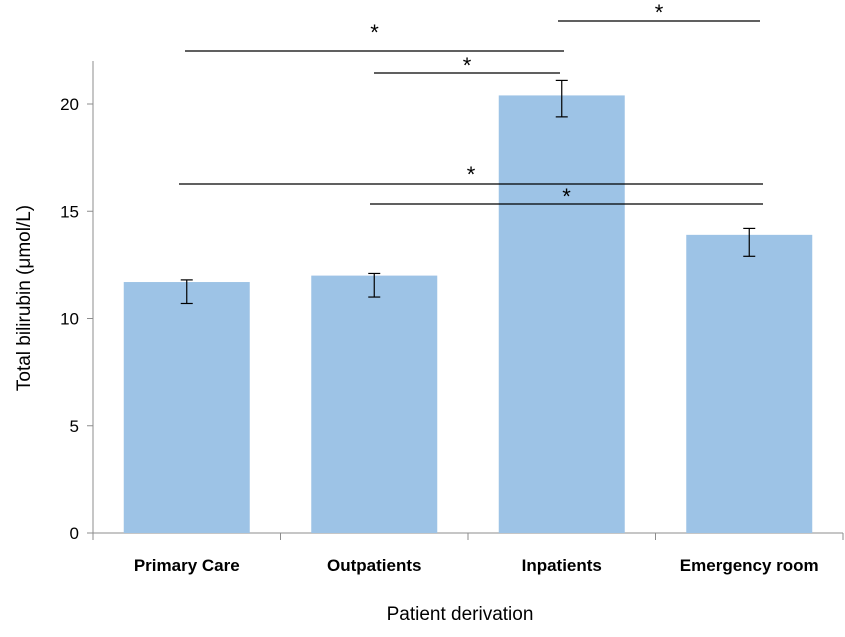  I want to click on x-tick-label: Inpatients, so click(562, 565).